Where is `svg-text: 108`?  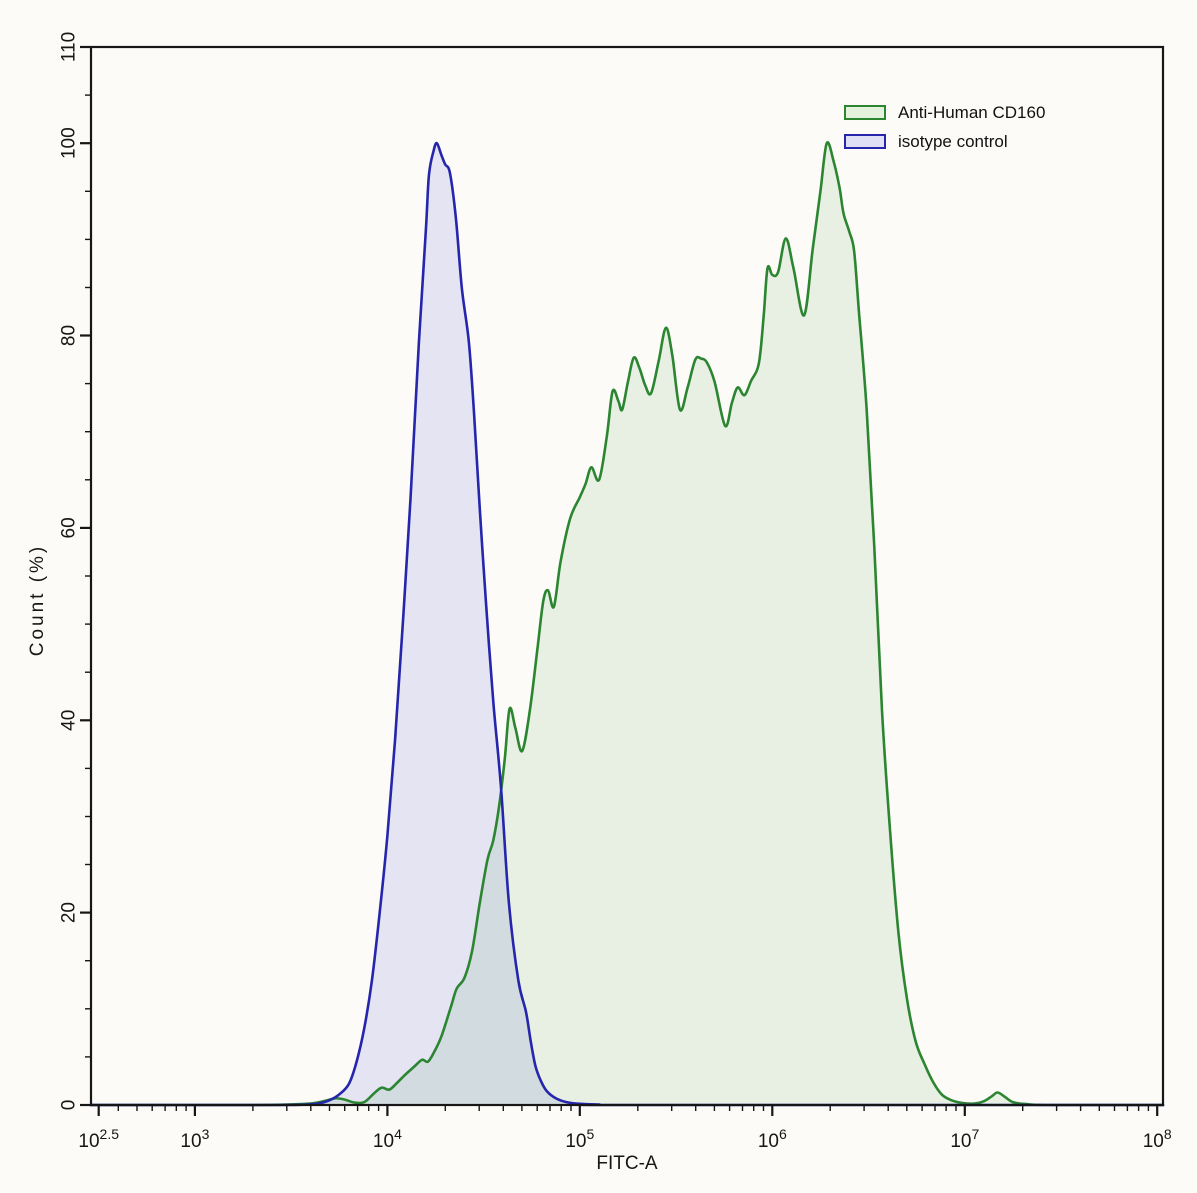 svg-text: 108 is located at coordinates (1157, 1139).